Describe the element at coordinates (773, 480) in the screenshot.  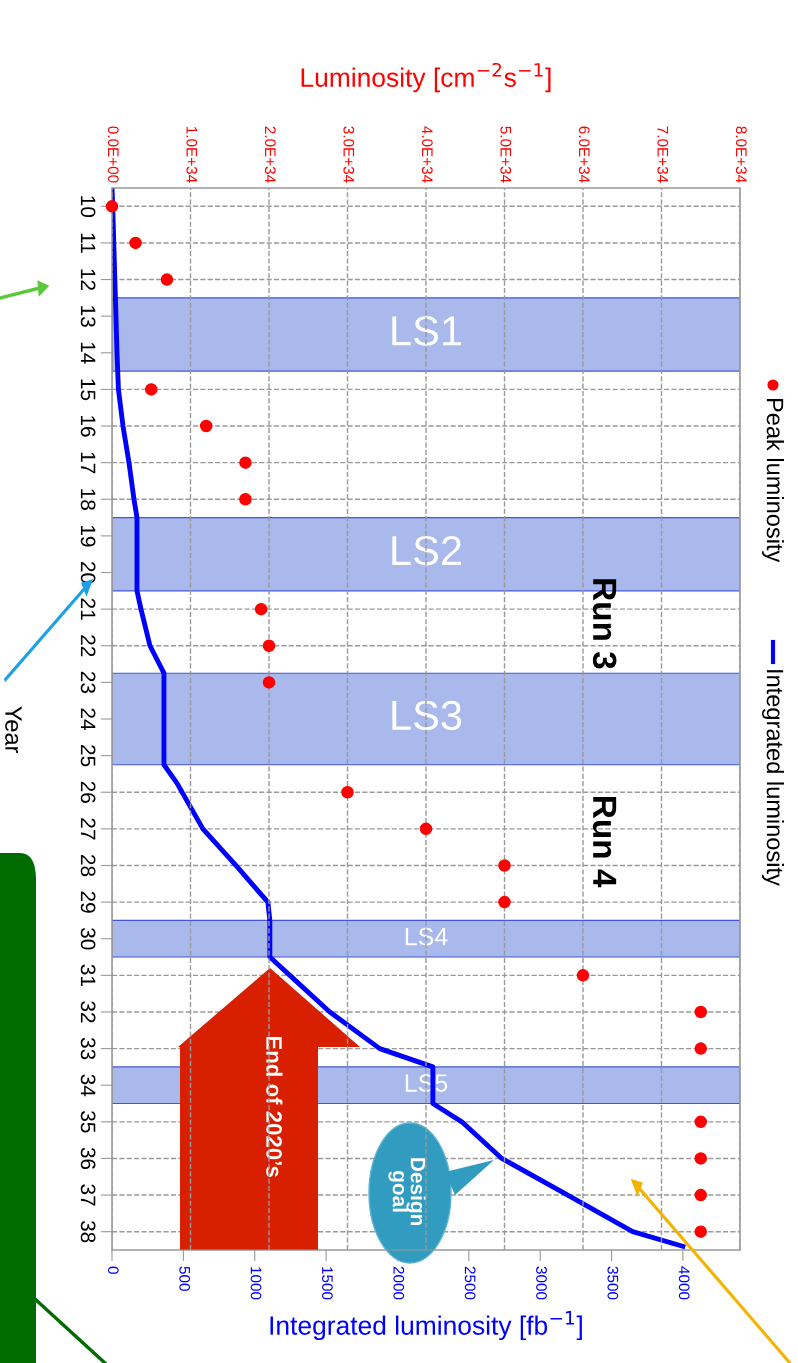
I see `legend-label: Peak luminosity` at that location.